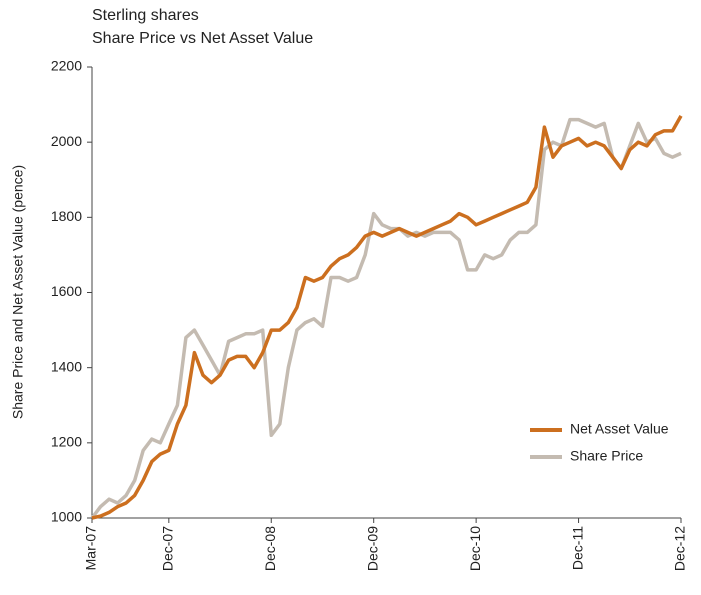 This screenshot has width=701, height=595. What do you see at coordinates (66, 141) in the screenshot?
I see `y-tick-label: 2000` at bounding box center [66, 141].